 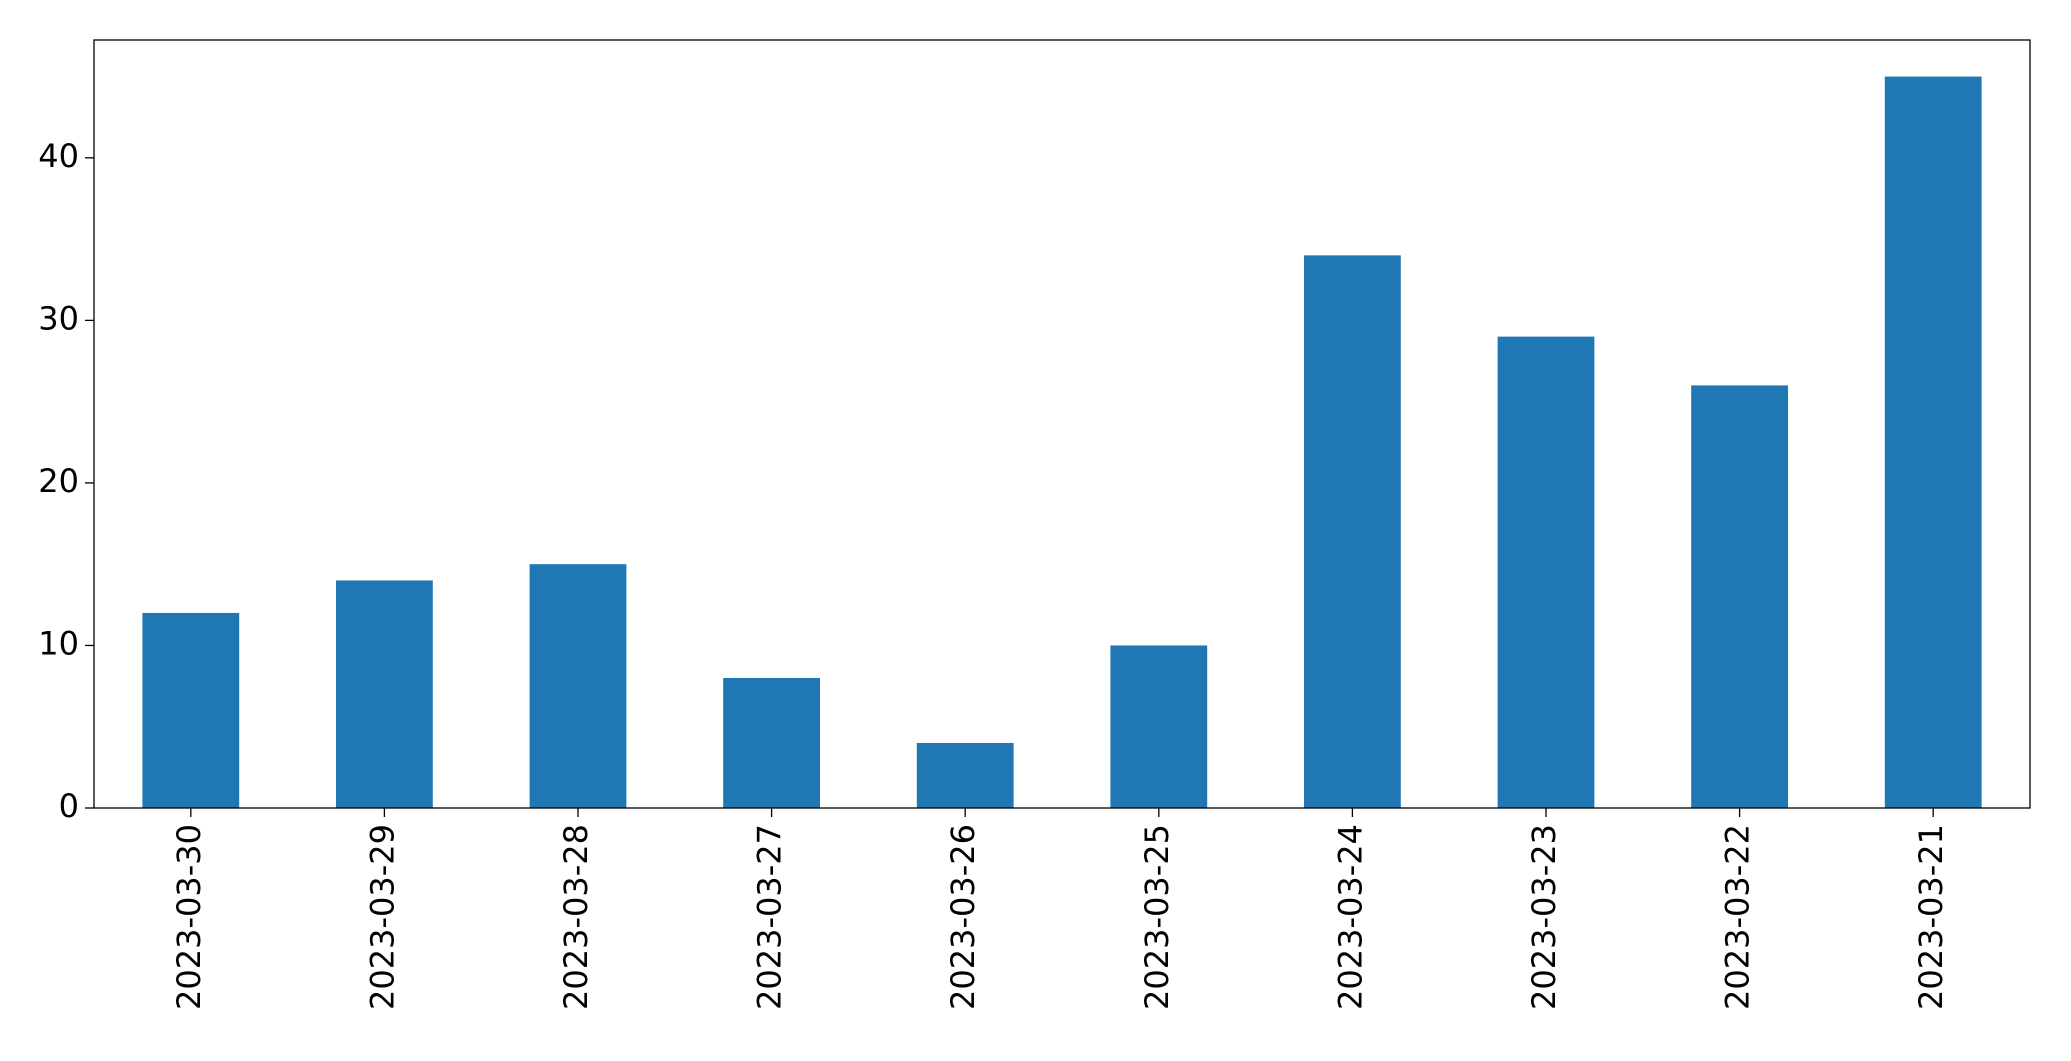 What do you see at coordinates (963, 917) in the screenshot?
I see `x-tick-label: 2023-03-26` at bounding box center [963, 917].